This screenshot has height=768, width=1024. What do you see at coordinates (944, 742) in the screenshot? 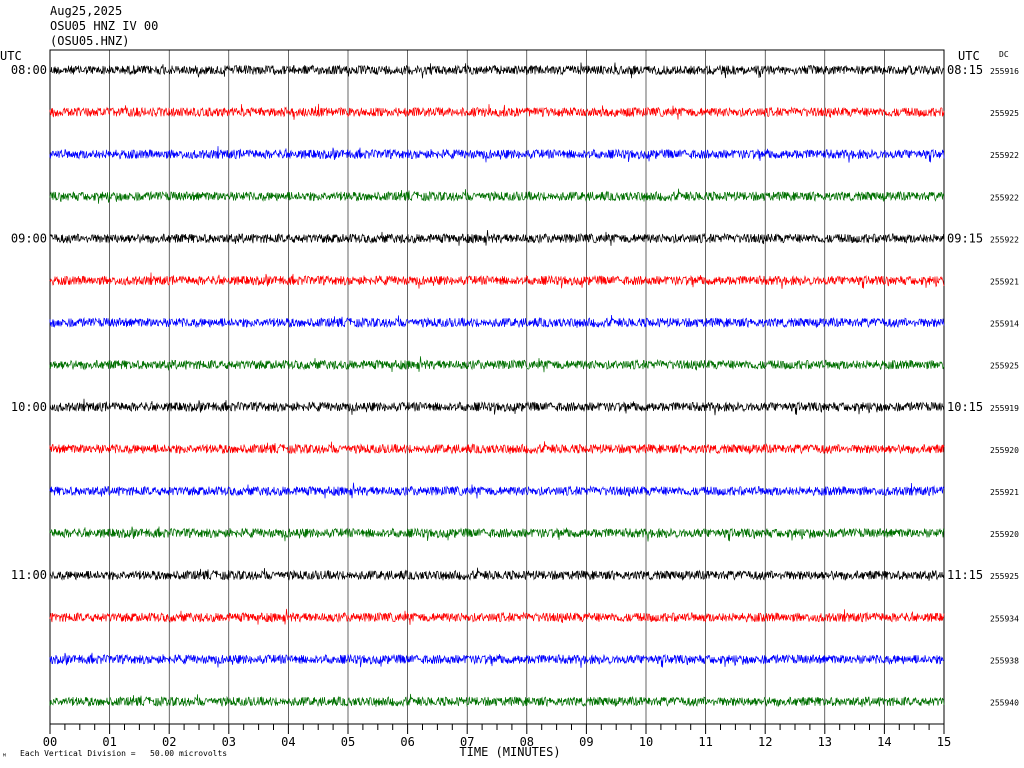
I see `x-tick-label: 15` at bounding box center [944, 742].